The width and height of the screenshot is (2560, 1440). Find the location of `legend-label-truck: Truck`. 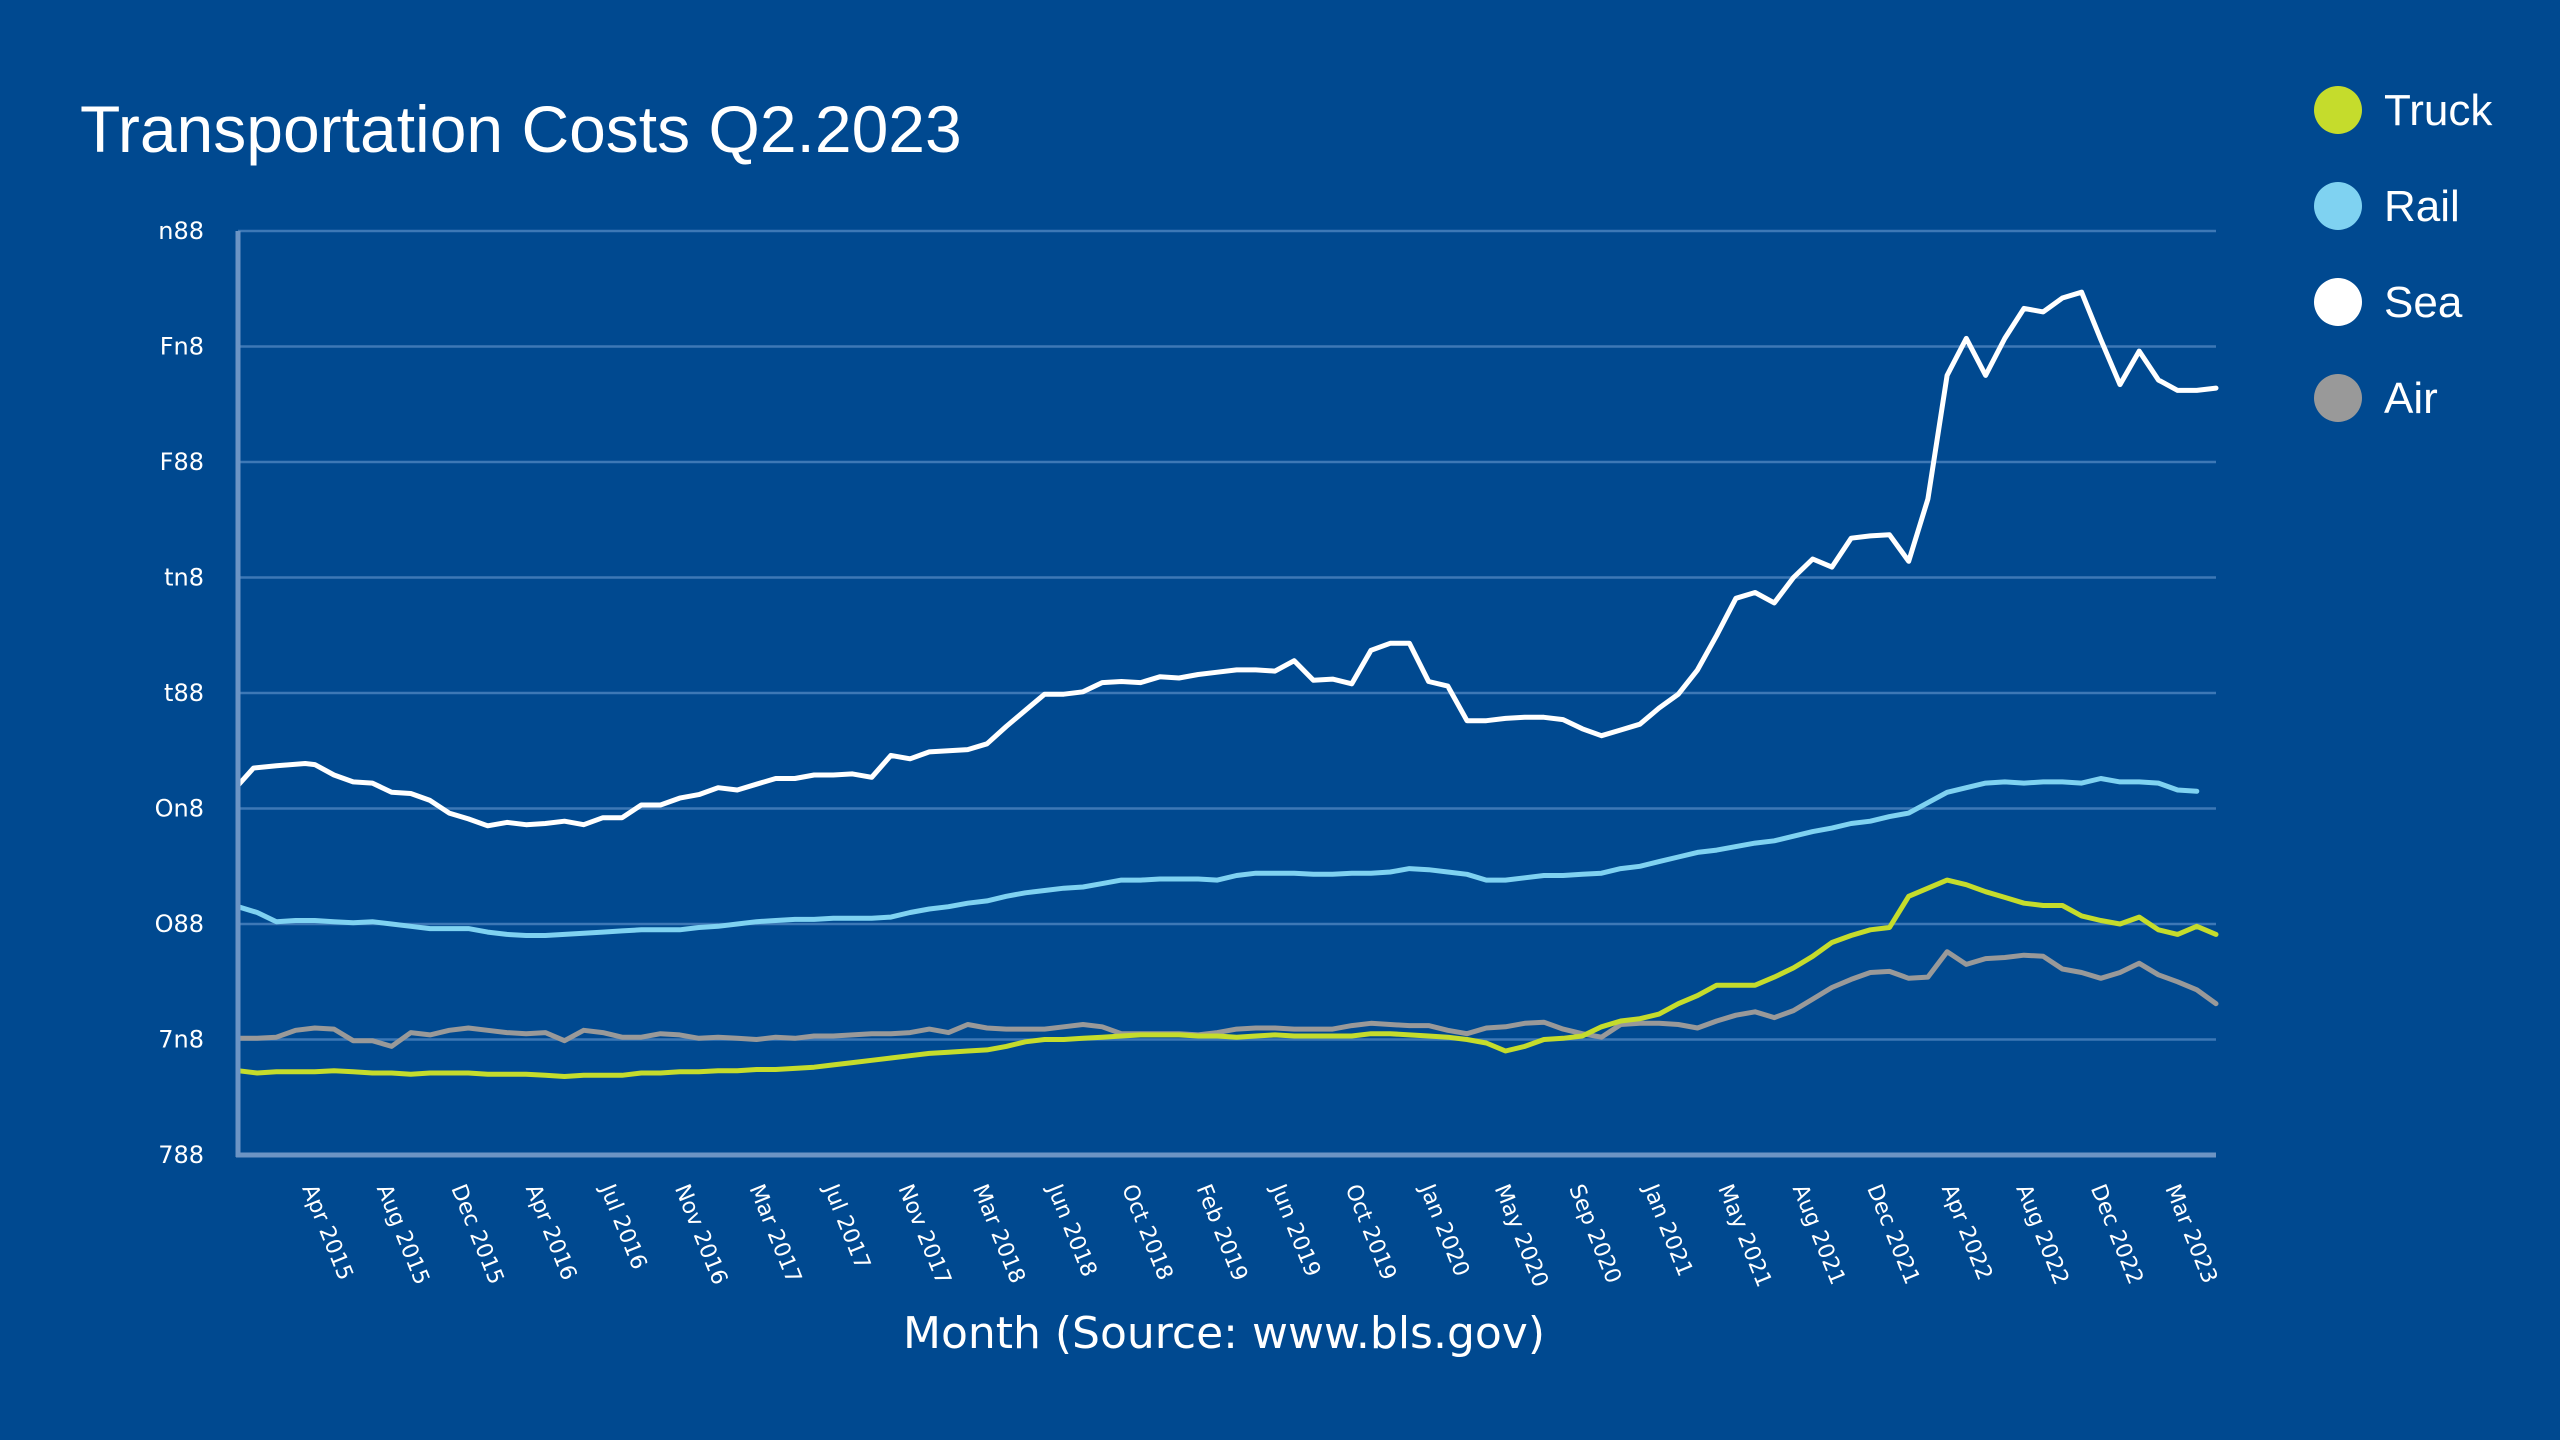

legend-label-truck: Truck is located at coordinates (2438, 110).